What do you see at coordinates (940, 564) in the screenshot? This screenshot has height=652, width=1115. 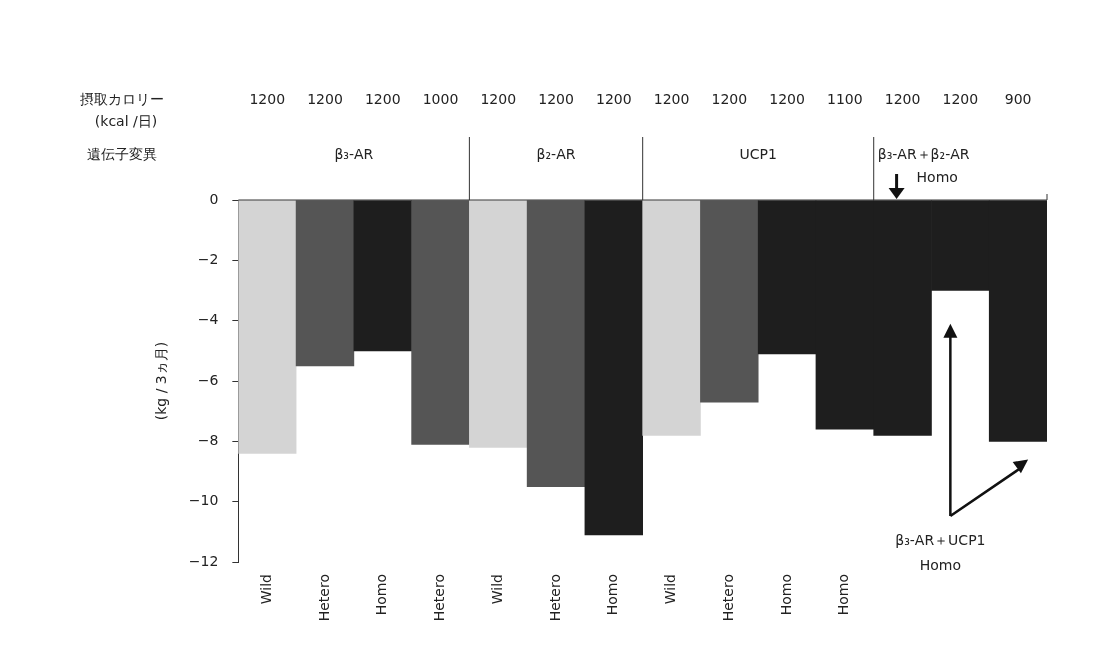 I see `annotation: Homo` at bounding box center [940, 564].